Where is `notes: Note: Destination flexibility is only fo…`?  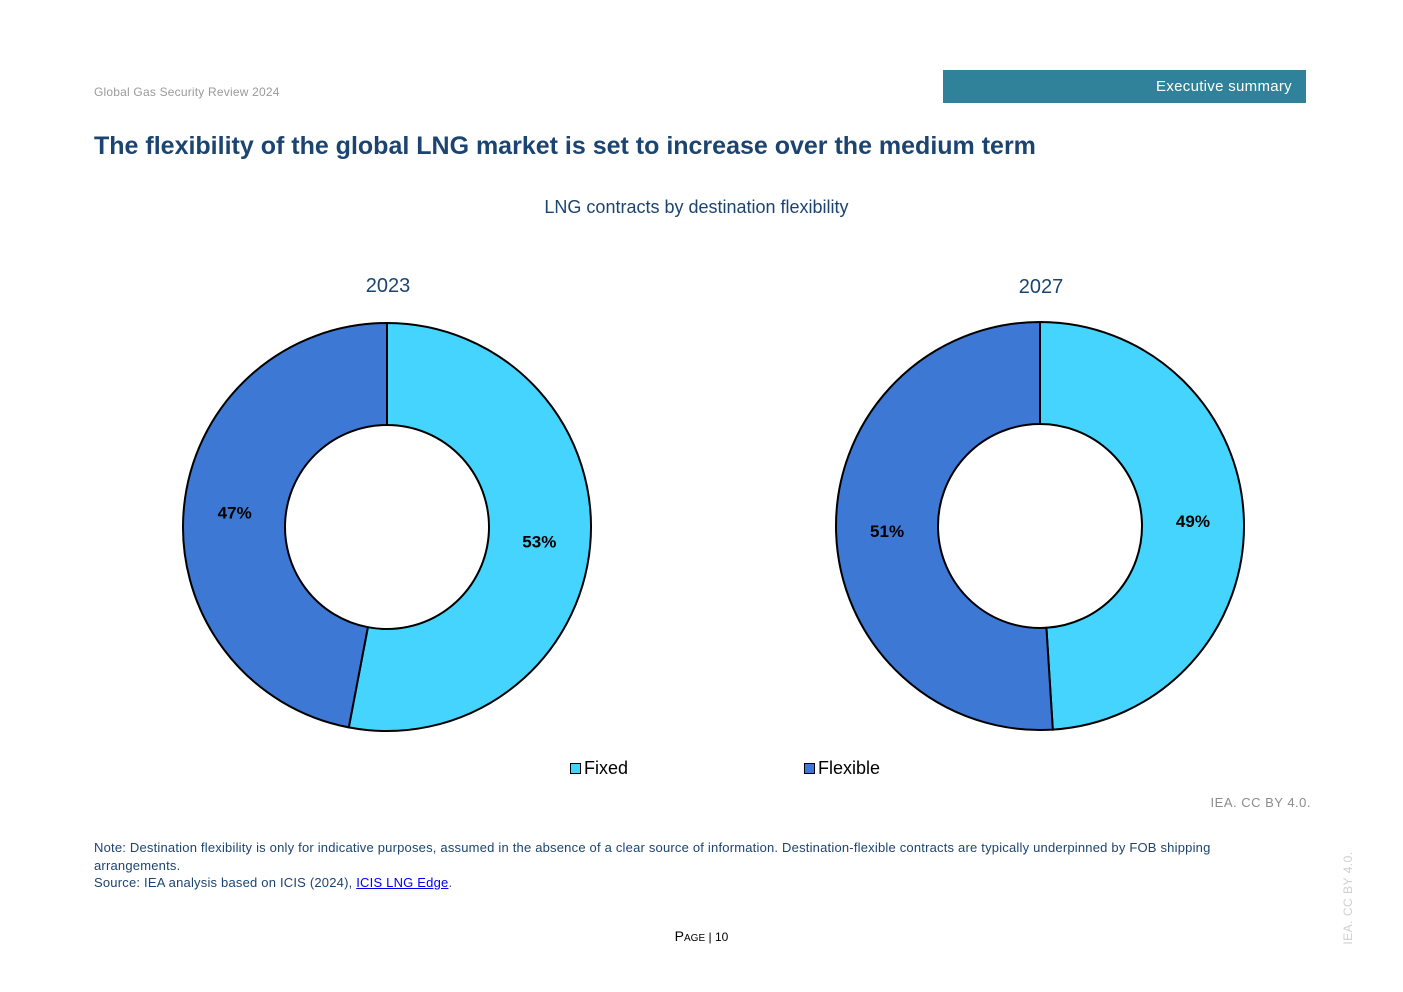 notes: Note: Destination flexibility is only fo… is located at coordinates (694, 865).